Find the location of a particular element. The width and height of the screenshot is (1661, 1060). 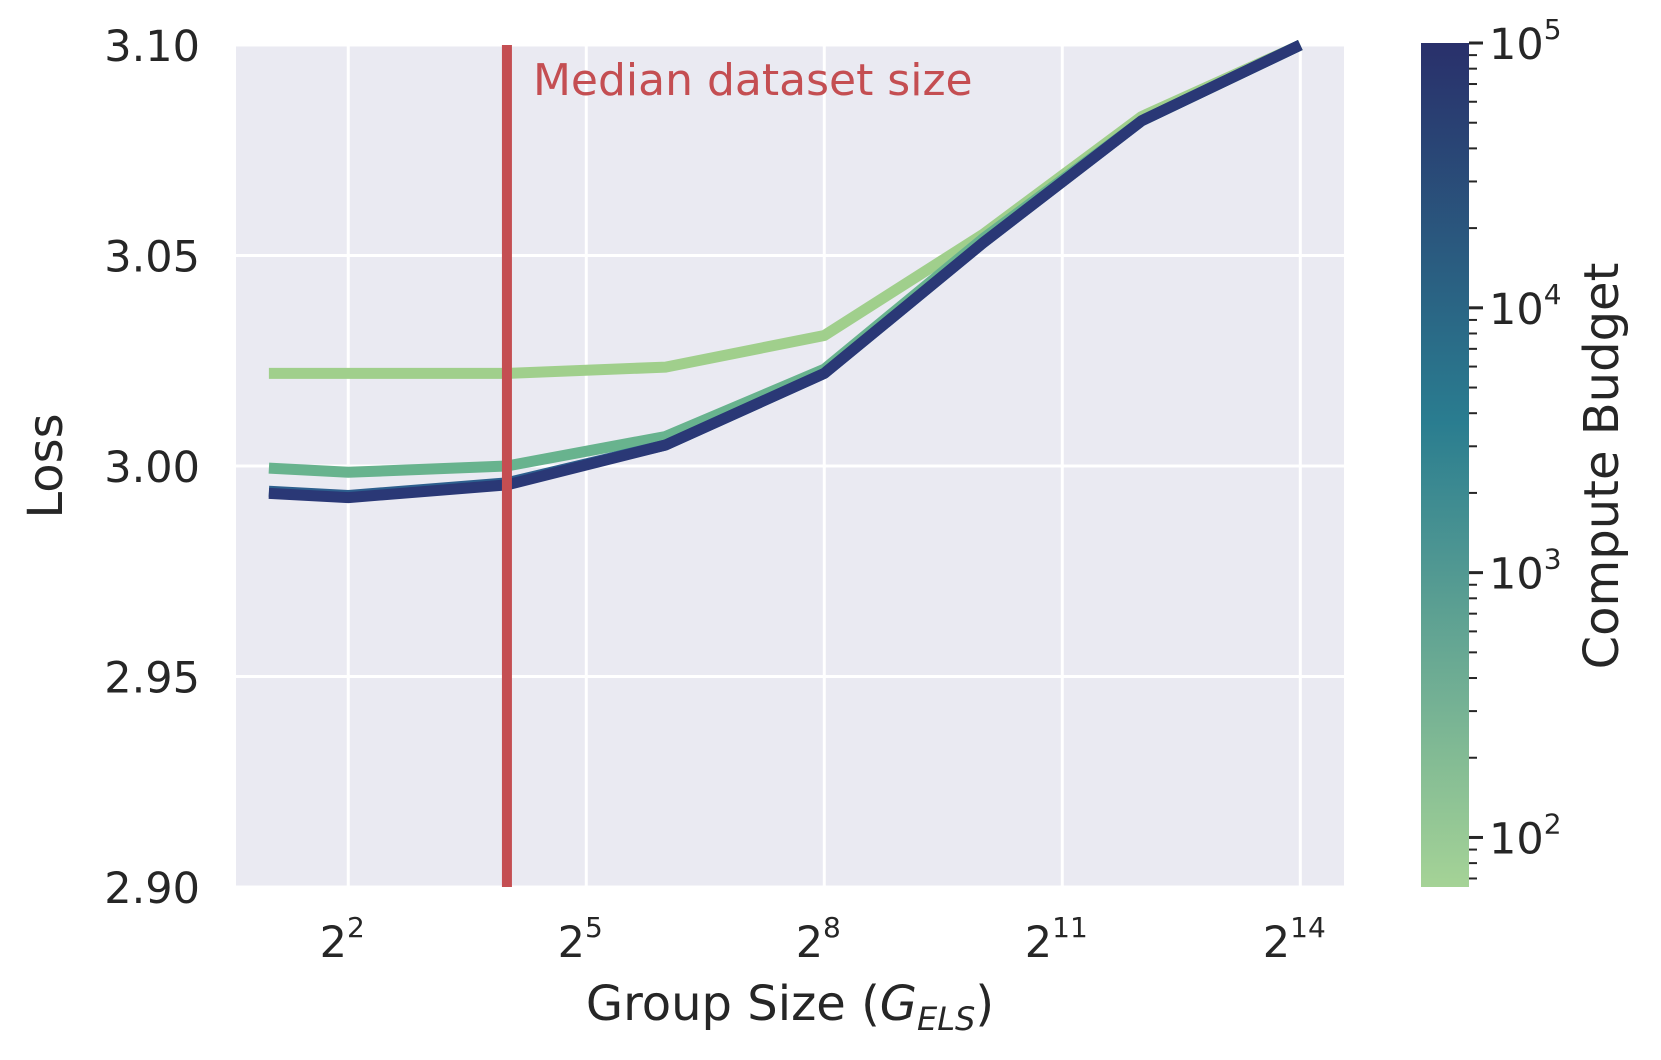

x-tick-label: 22 is located at coordinates (342, 939).